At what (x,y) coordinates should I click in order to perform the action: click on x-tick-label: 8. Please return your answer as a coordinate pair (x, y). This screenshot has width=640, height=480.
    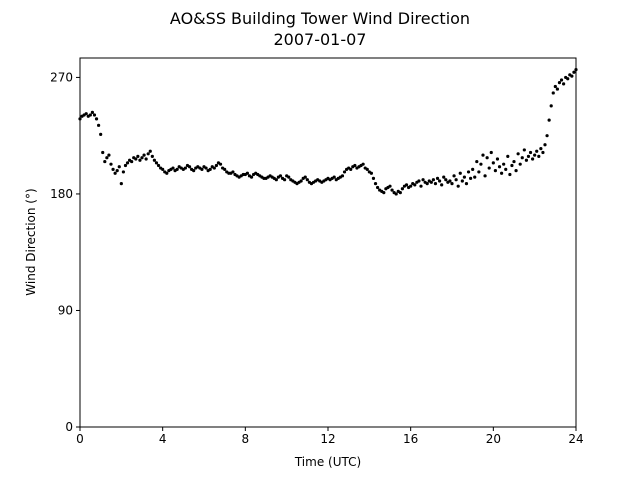
    Looking at the image, I should click on (246, 439).